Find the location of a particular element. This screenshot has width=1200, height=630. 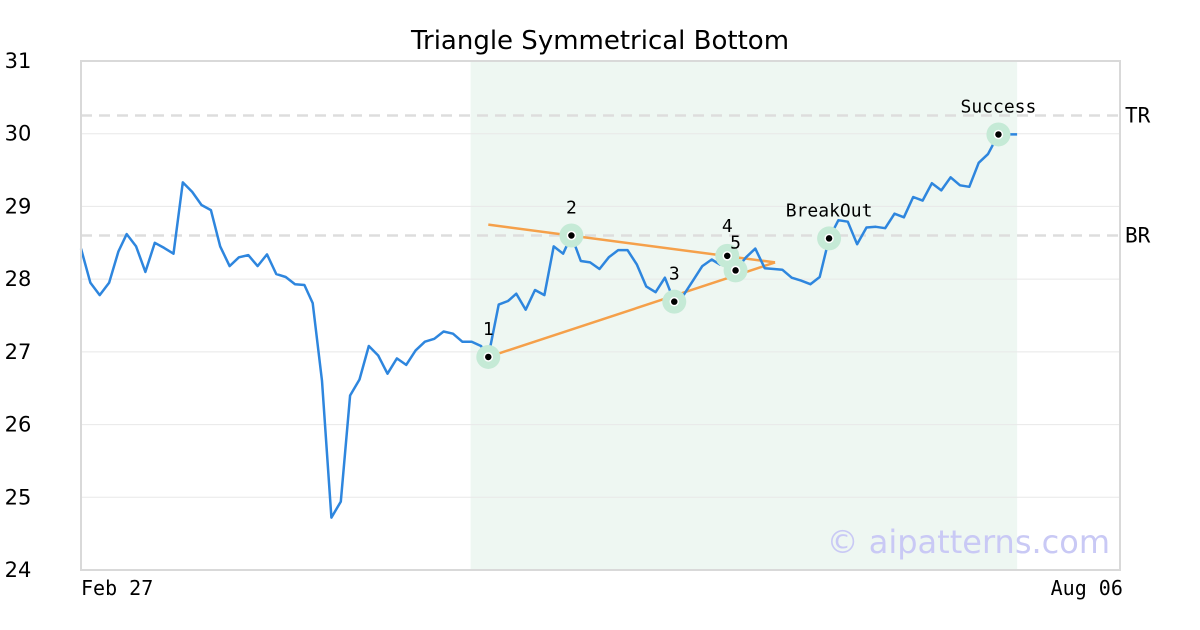

y-tick-label: 26 is located at coordinates (18, 425).